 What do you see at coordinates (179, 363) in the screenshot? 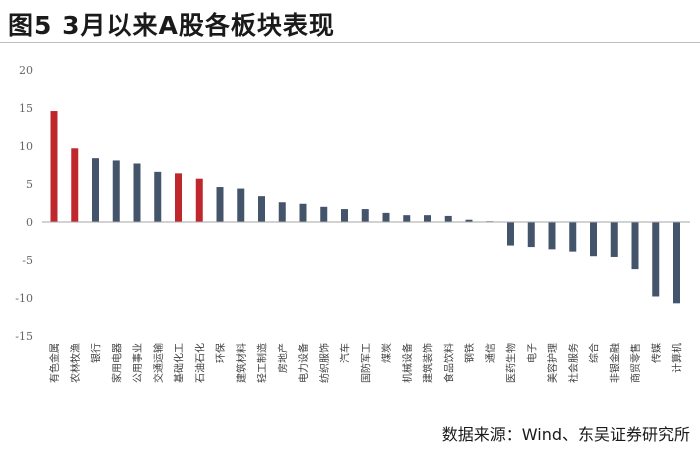
I see `x-tick-label: 基础化工` at bounding box center [179, 363].